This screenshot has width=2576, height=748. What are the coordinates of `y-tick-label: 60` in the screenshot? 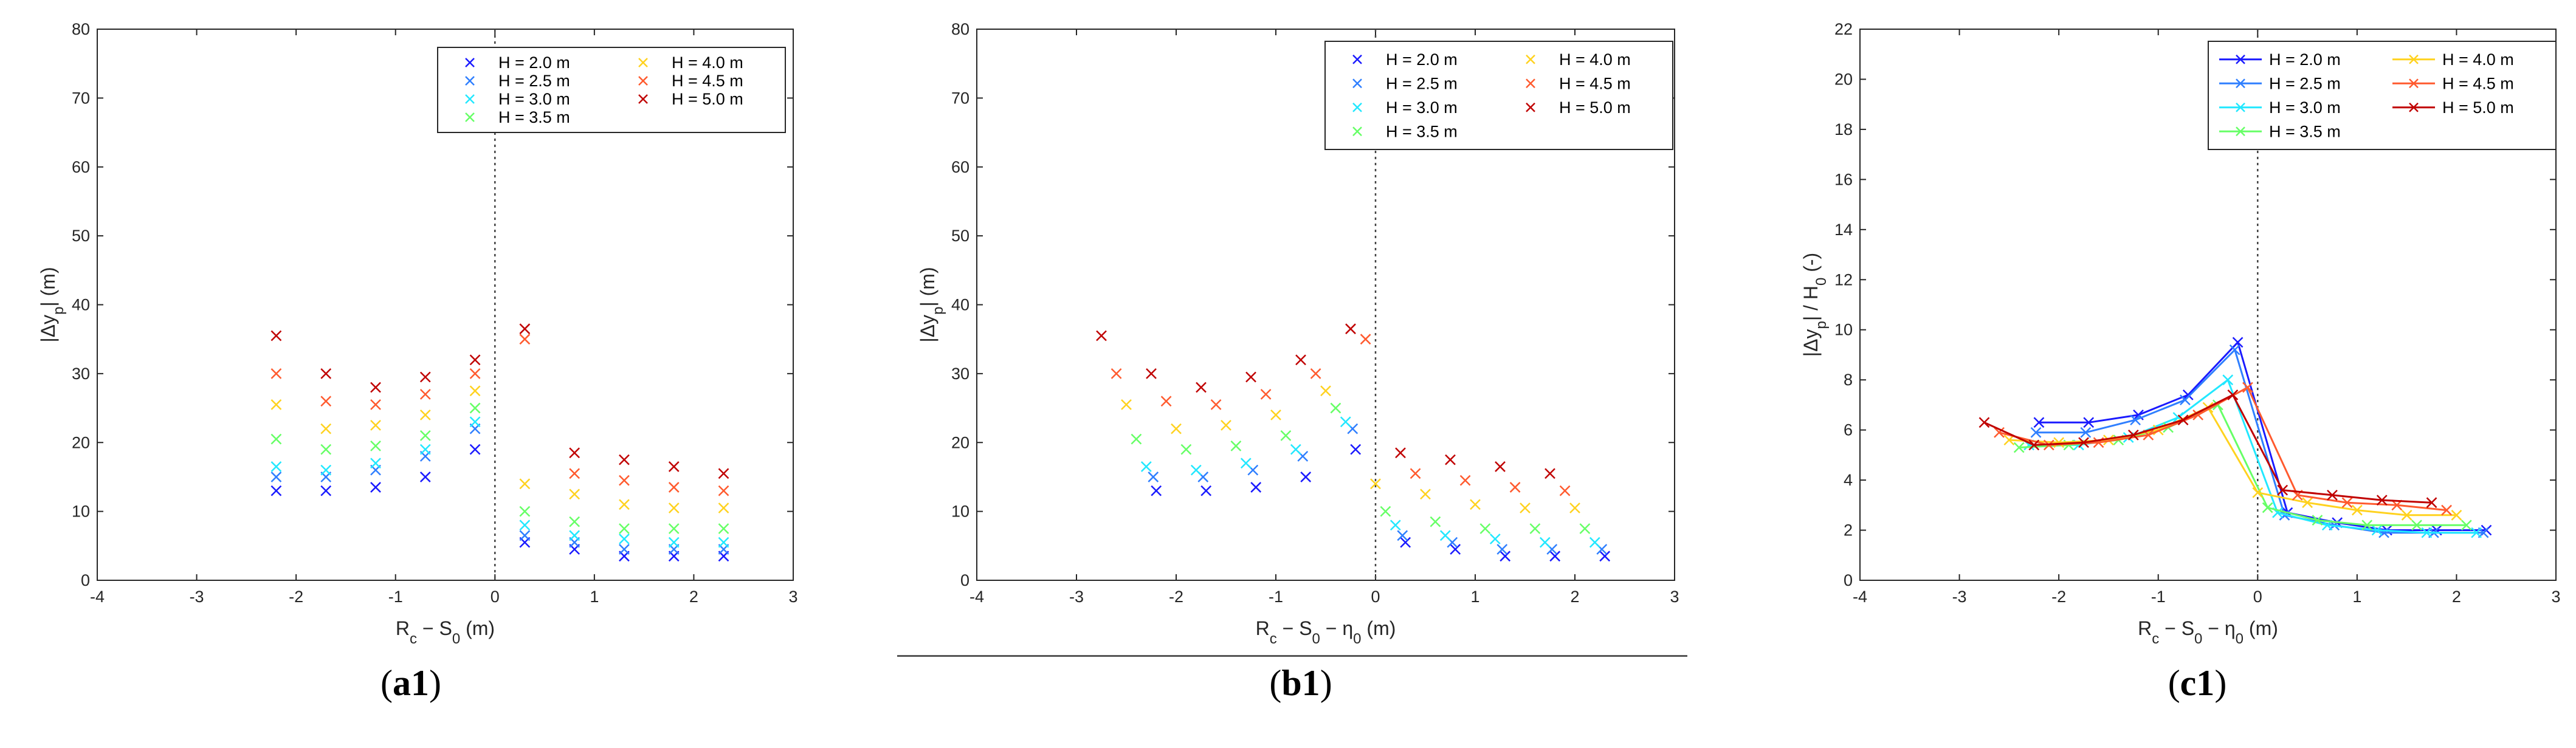 It's located at (81, 167).